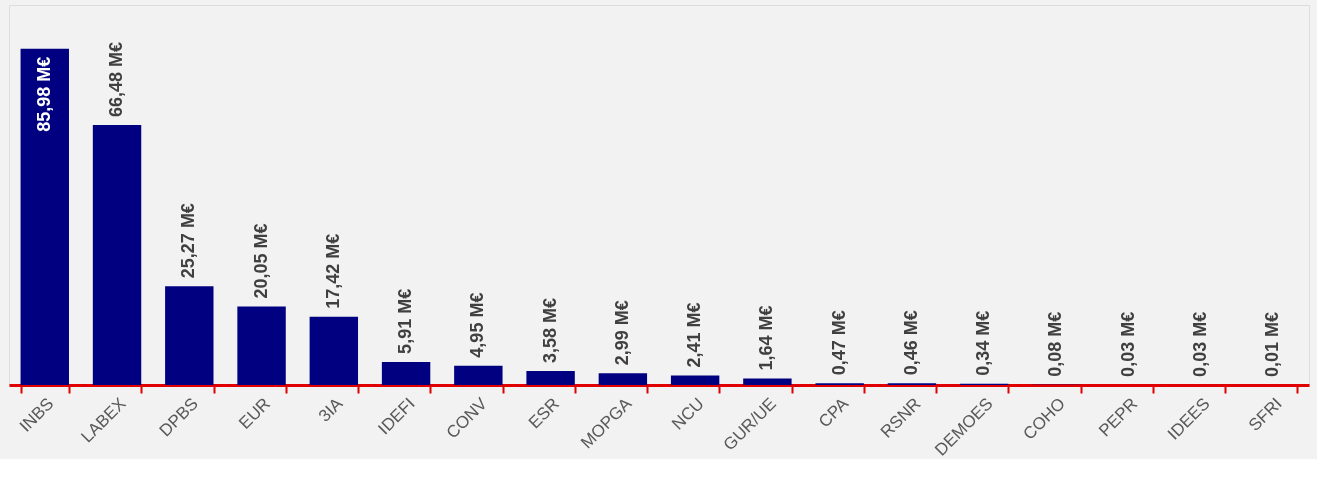 The image size is (1338, 493). What do you see at coordinates (330, 409) in the screenshot?
I see `x-tick-label: 3IA` at bounding box center [330, 409].